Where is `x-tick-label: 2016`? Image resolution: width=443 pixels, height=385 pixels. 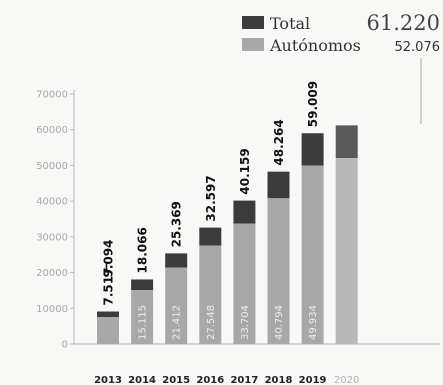
x-tick-label: 2016 is located at coordinates (210, 380).